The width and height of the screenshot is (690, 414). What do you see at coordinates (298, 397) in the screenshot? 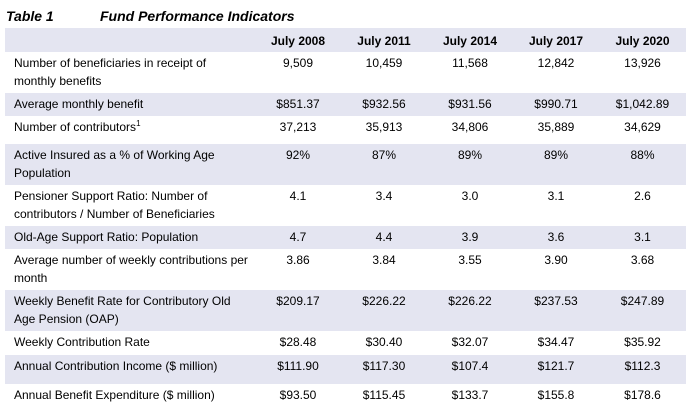
I see `table-cell: $93.50` at bounding box center [298, 397].